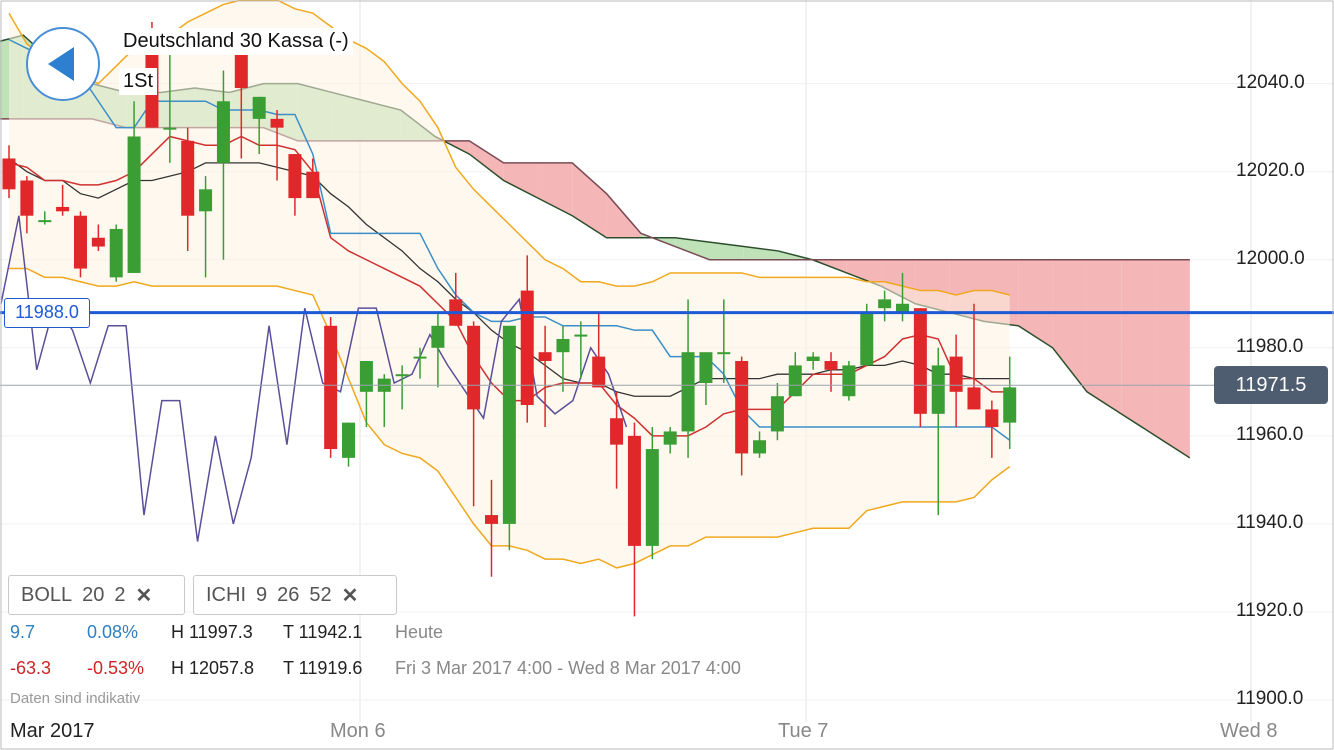 This screenshot has width=1334, height=750. Describe the element at coordinates (31, 668) in the screenshot. I see `period-change: -63.3` at that location.